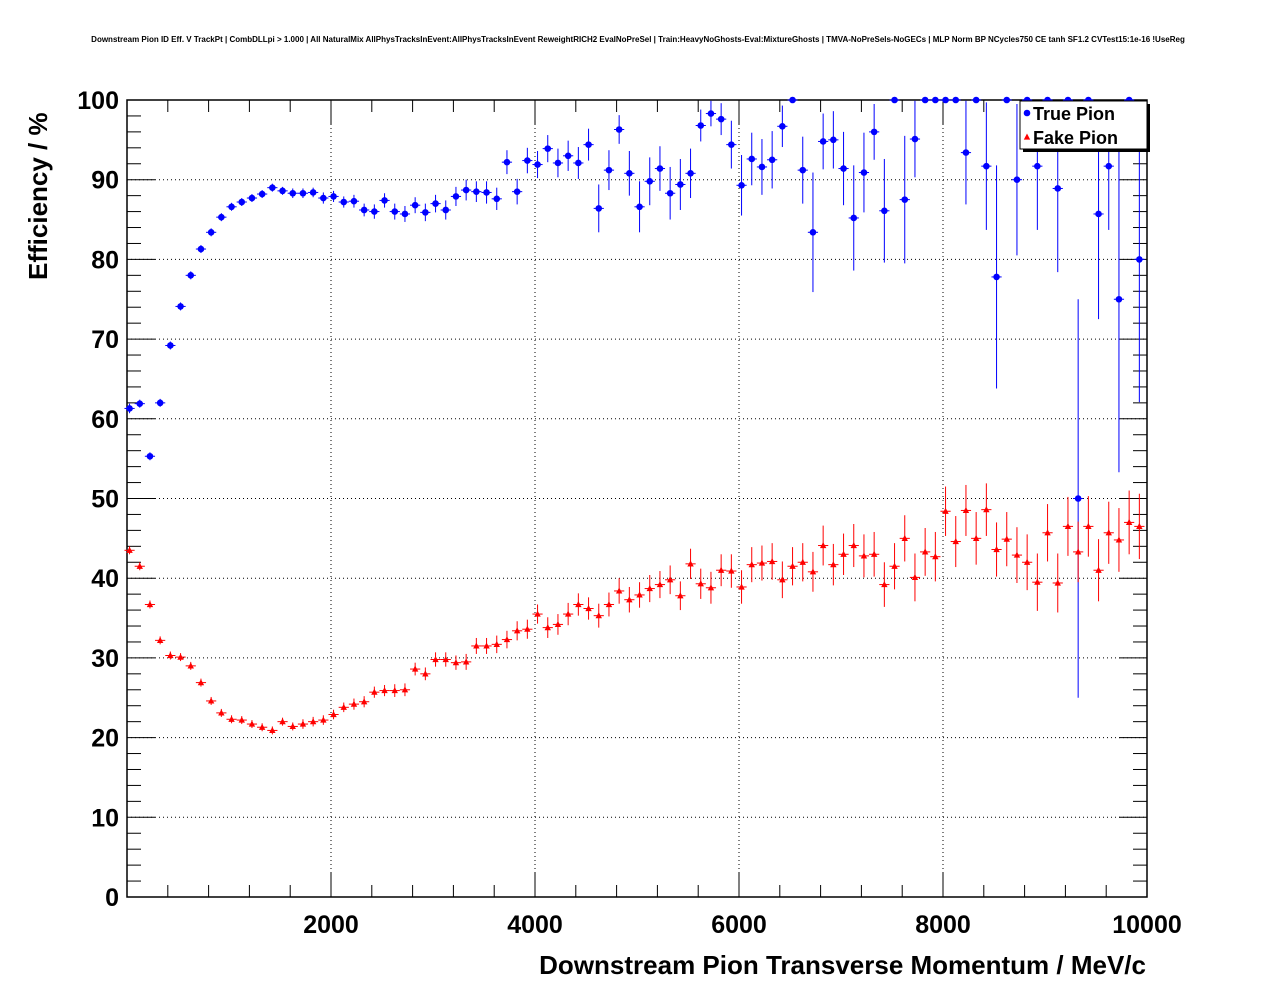 The height and width of the screenshot is (996, 1276). Describe the element at coordinates (1027, 113) in the screenshot. I see `legend-marker-circle` at that location.